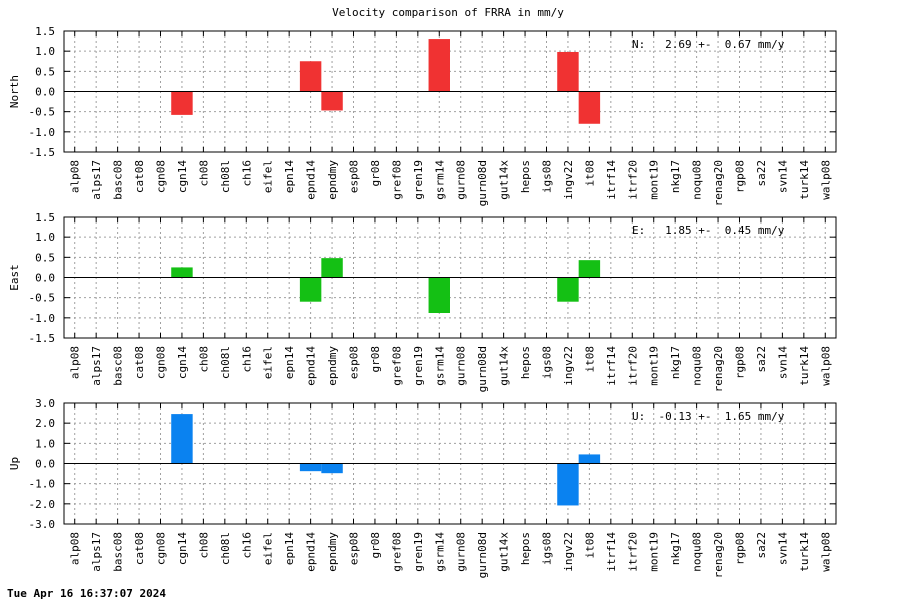 The width and height of the screenshot is (900, 600). Describe the element at coordinates (568, 180) in the screenshot. I see `north-xtick-label: ingv22` at that location.